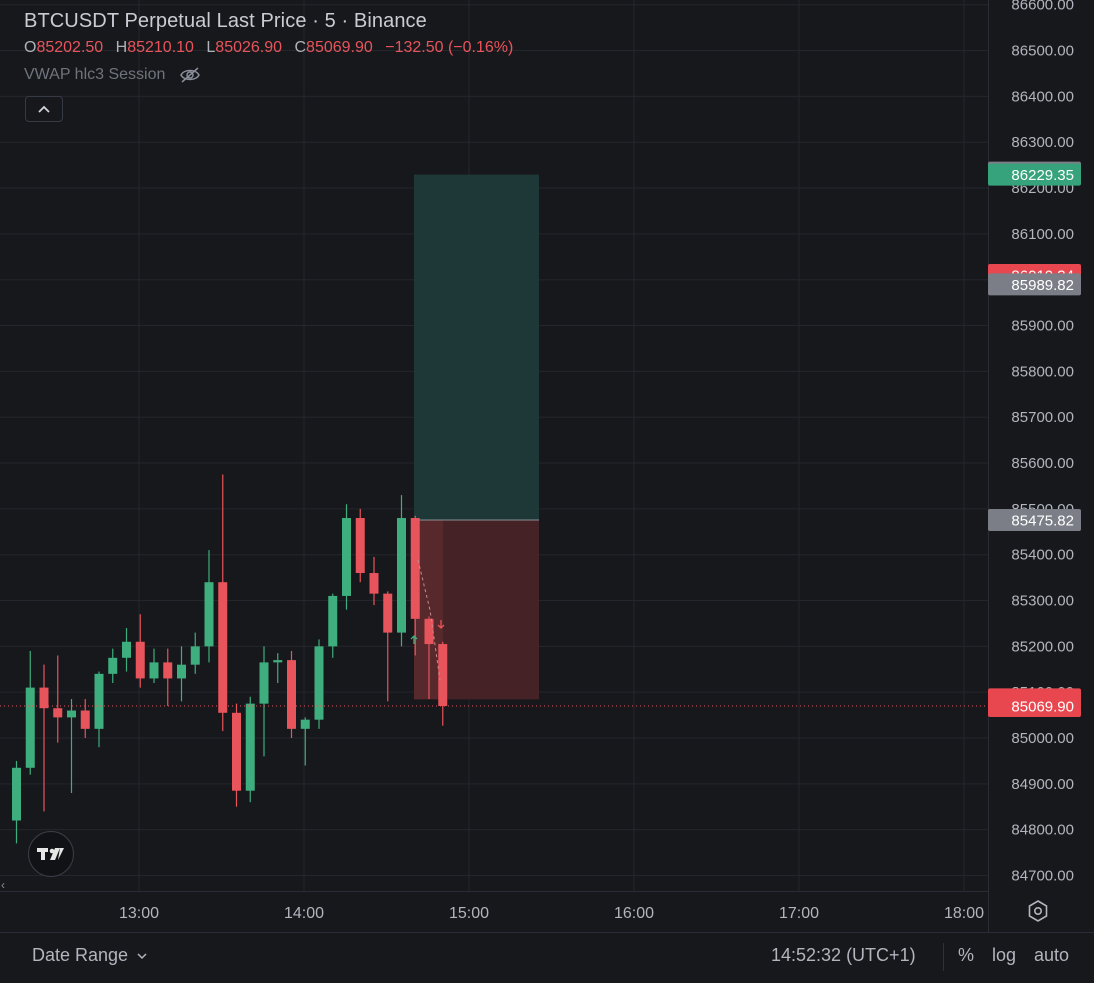  Describe the element at coordinates (80, 955) in the screenshot. I see `date-range-label: Date Range` at that location.